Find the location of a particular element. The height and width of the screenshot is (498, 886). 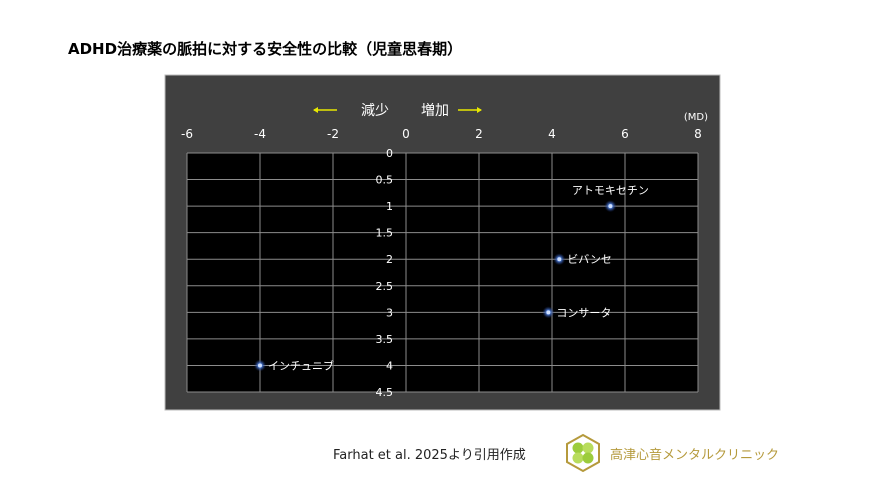

y-tick-label: 3 is located at coordinates (389, 312).